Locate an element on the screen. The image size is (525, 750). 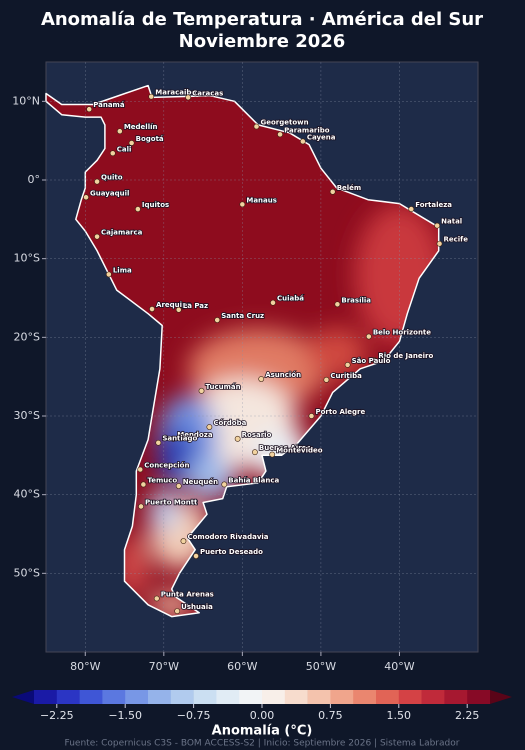
city-label: Georgetown is located at coordinates (285, 123).